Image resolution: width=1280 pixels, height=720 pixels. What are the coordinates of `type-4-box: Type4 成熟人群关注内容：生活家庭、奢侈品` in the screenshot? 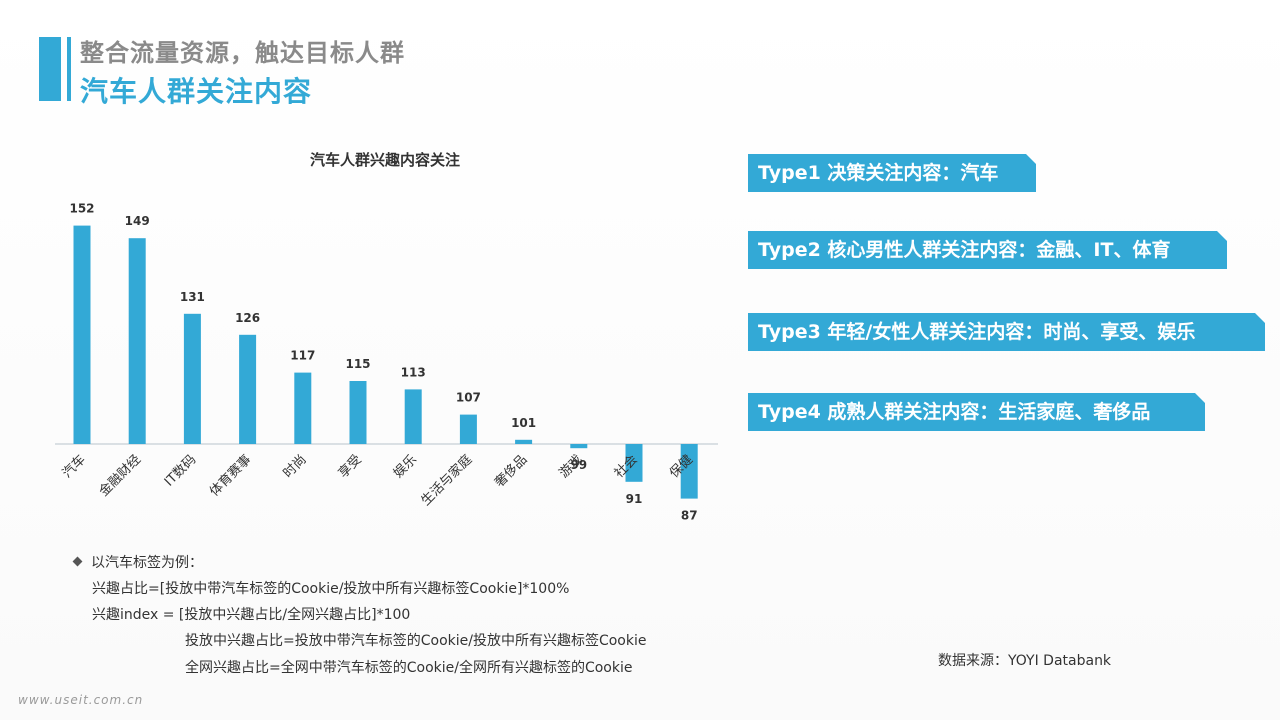 It's located at (976, 412).